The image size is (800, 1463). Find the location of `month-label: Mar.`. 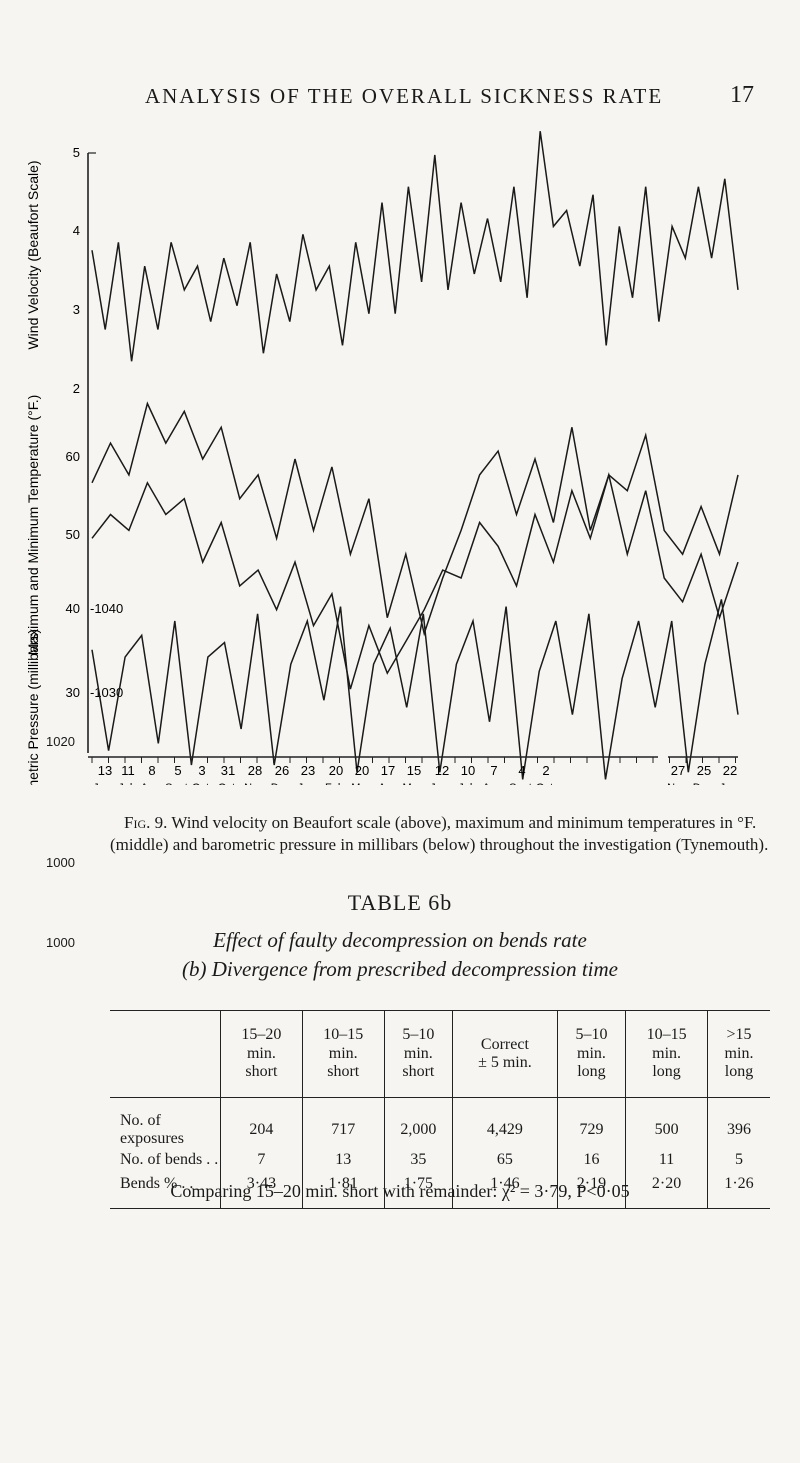

month-label: Mar. is located at coordinates (361, 783).